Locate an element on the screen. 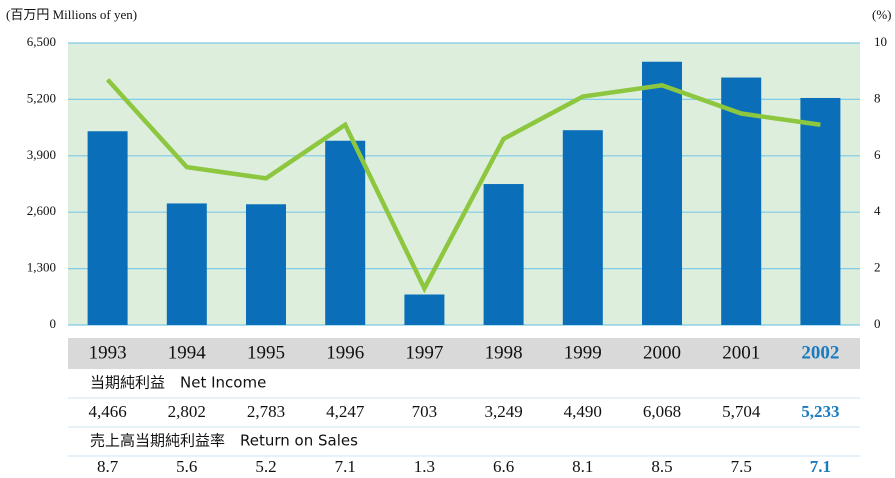 This screenshot has width=895, height=478. row-label: 当期純利益 Net Income is located at coordinates (178, 383).